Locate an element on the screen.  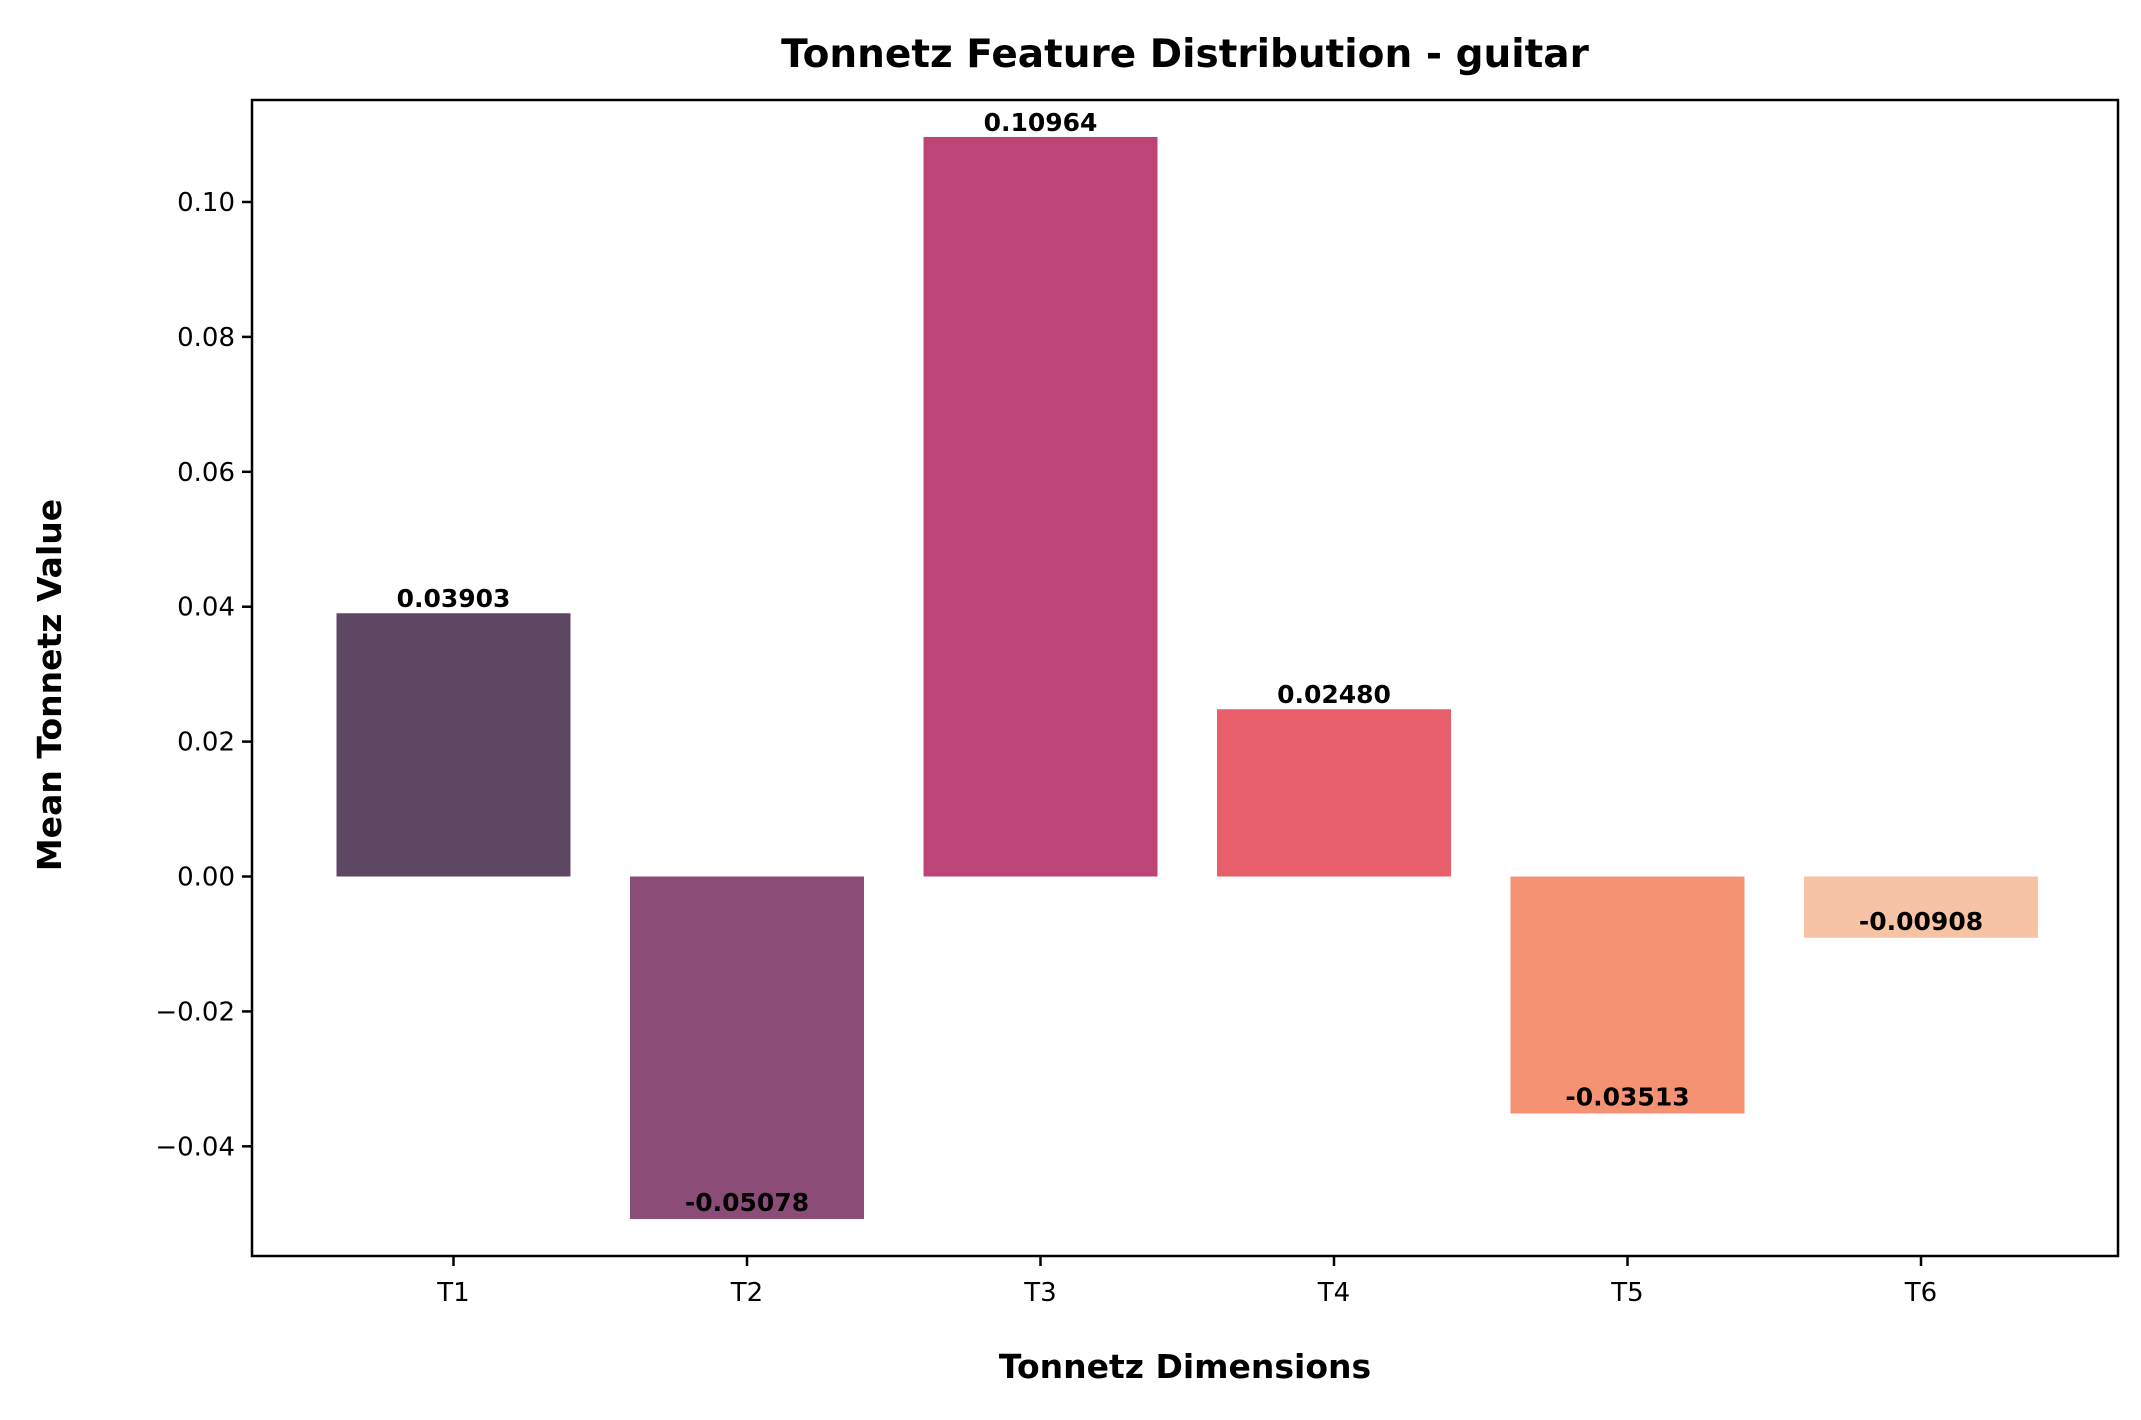
x-tick-label: T6 is located at coordinates (1920, 1293).